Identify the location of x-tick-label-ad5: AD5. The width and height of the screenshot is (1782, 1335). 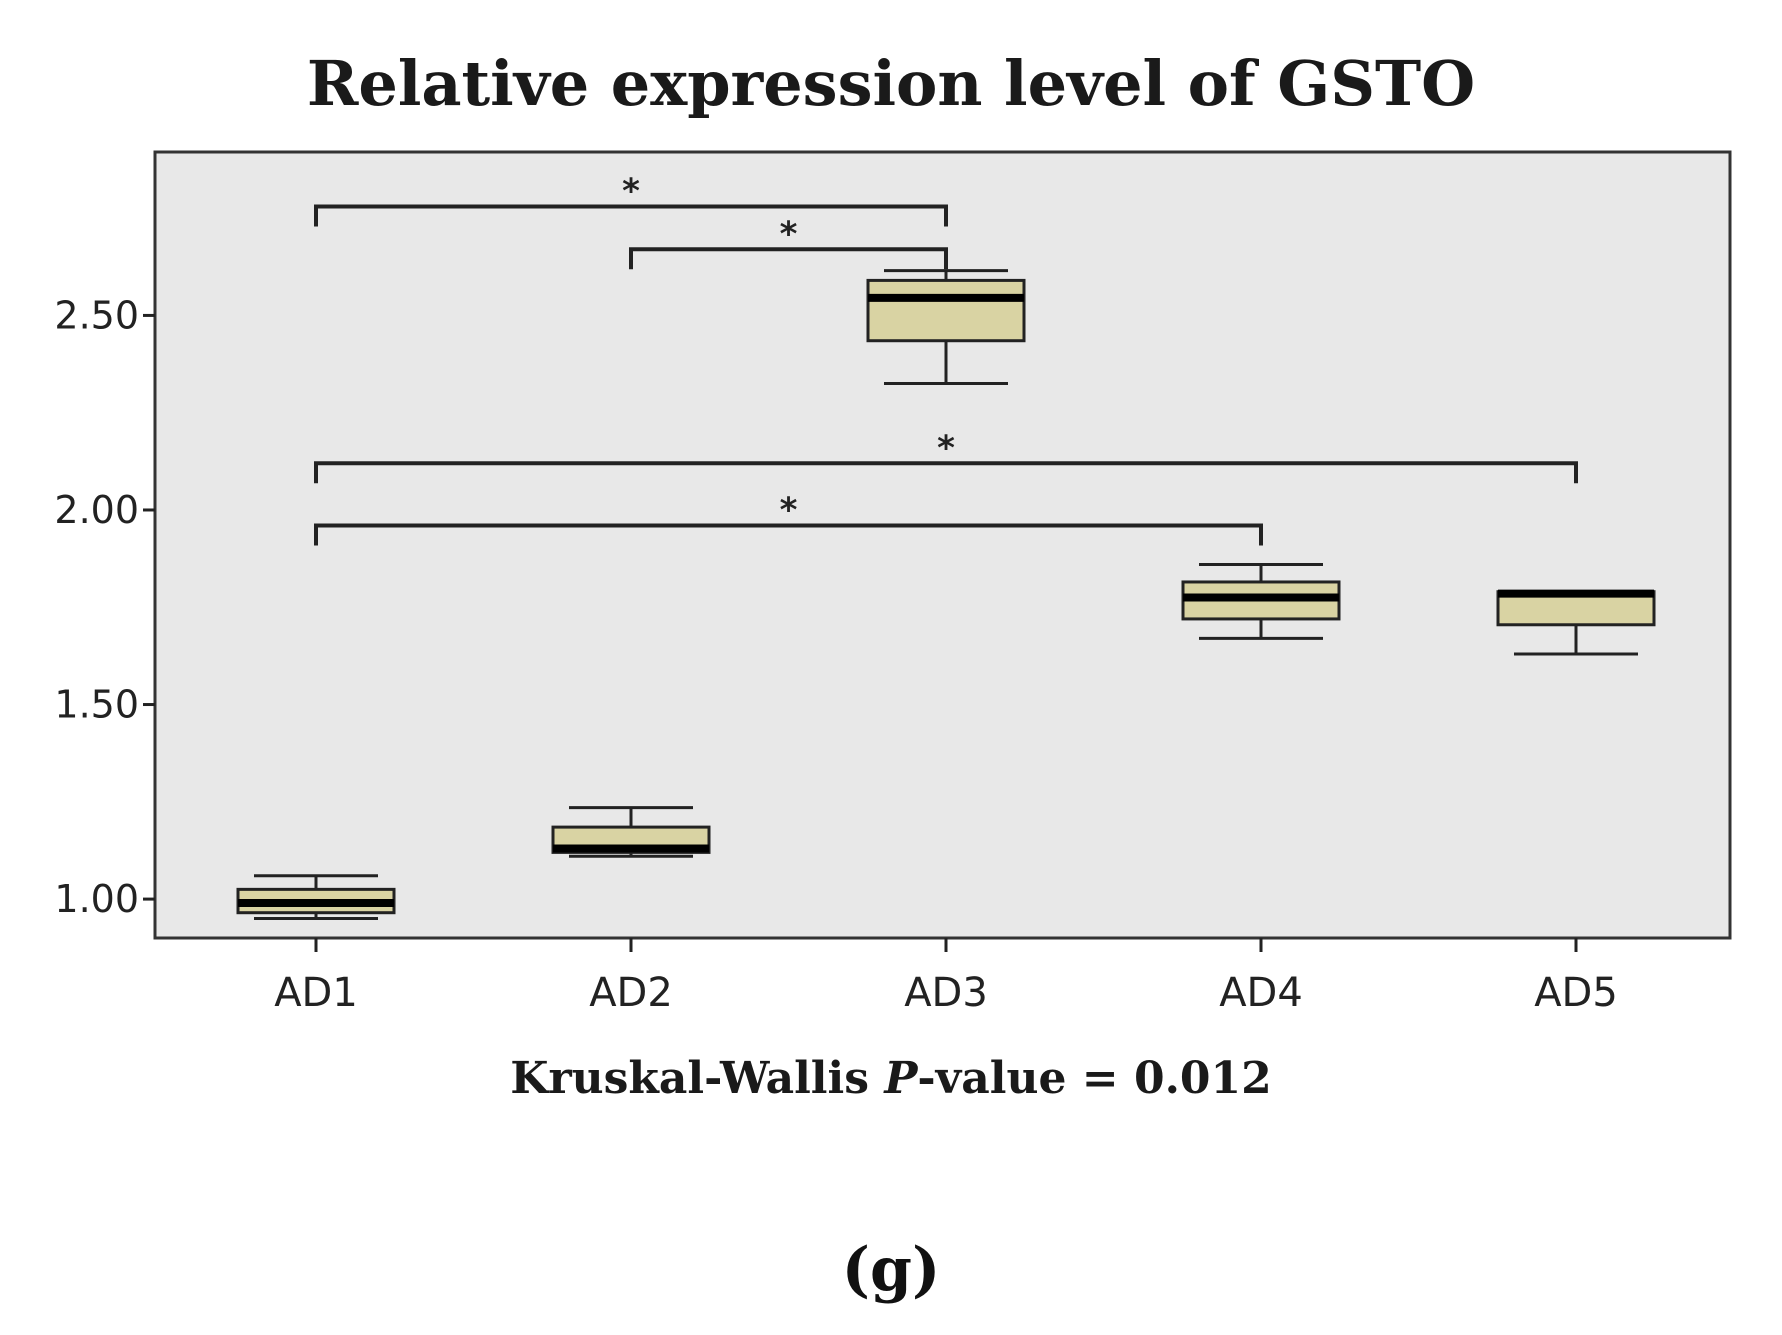
(1576, 993).